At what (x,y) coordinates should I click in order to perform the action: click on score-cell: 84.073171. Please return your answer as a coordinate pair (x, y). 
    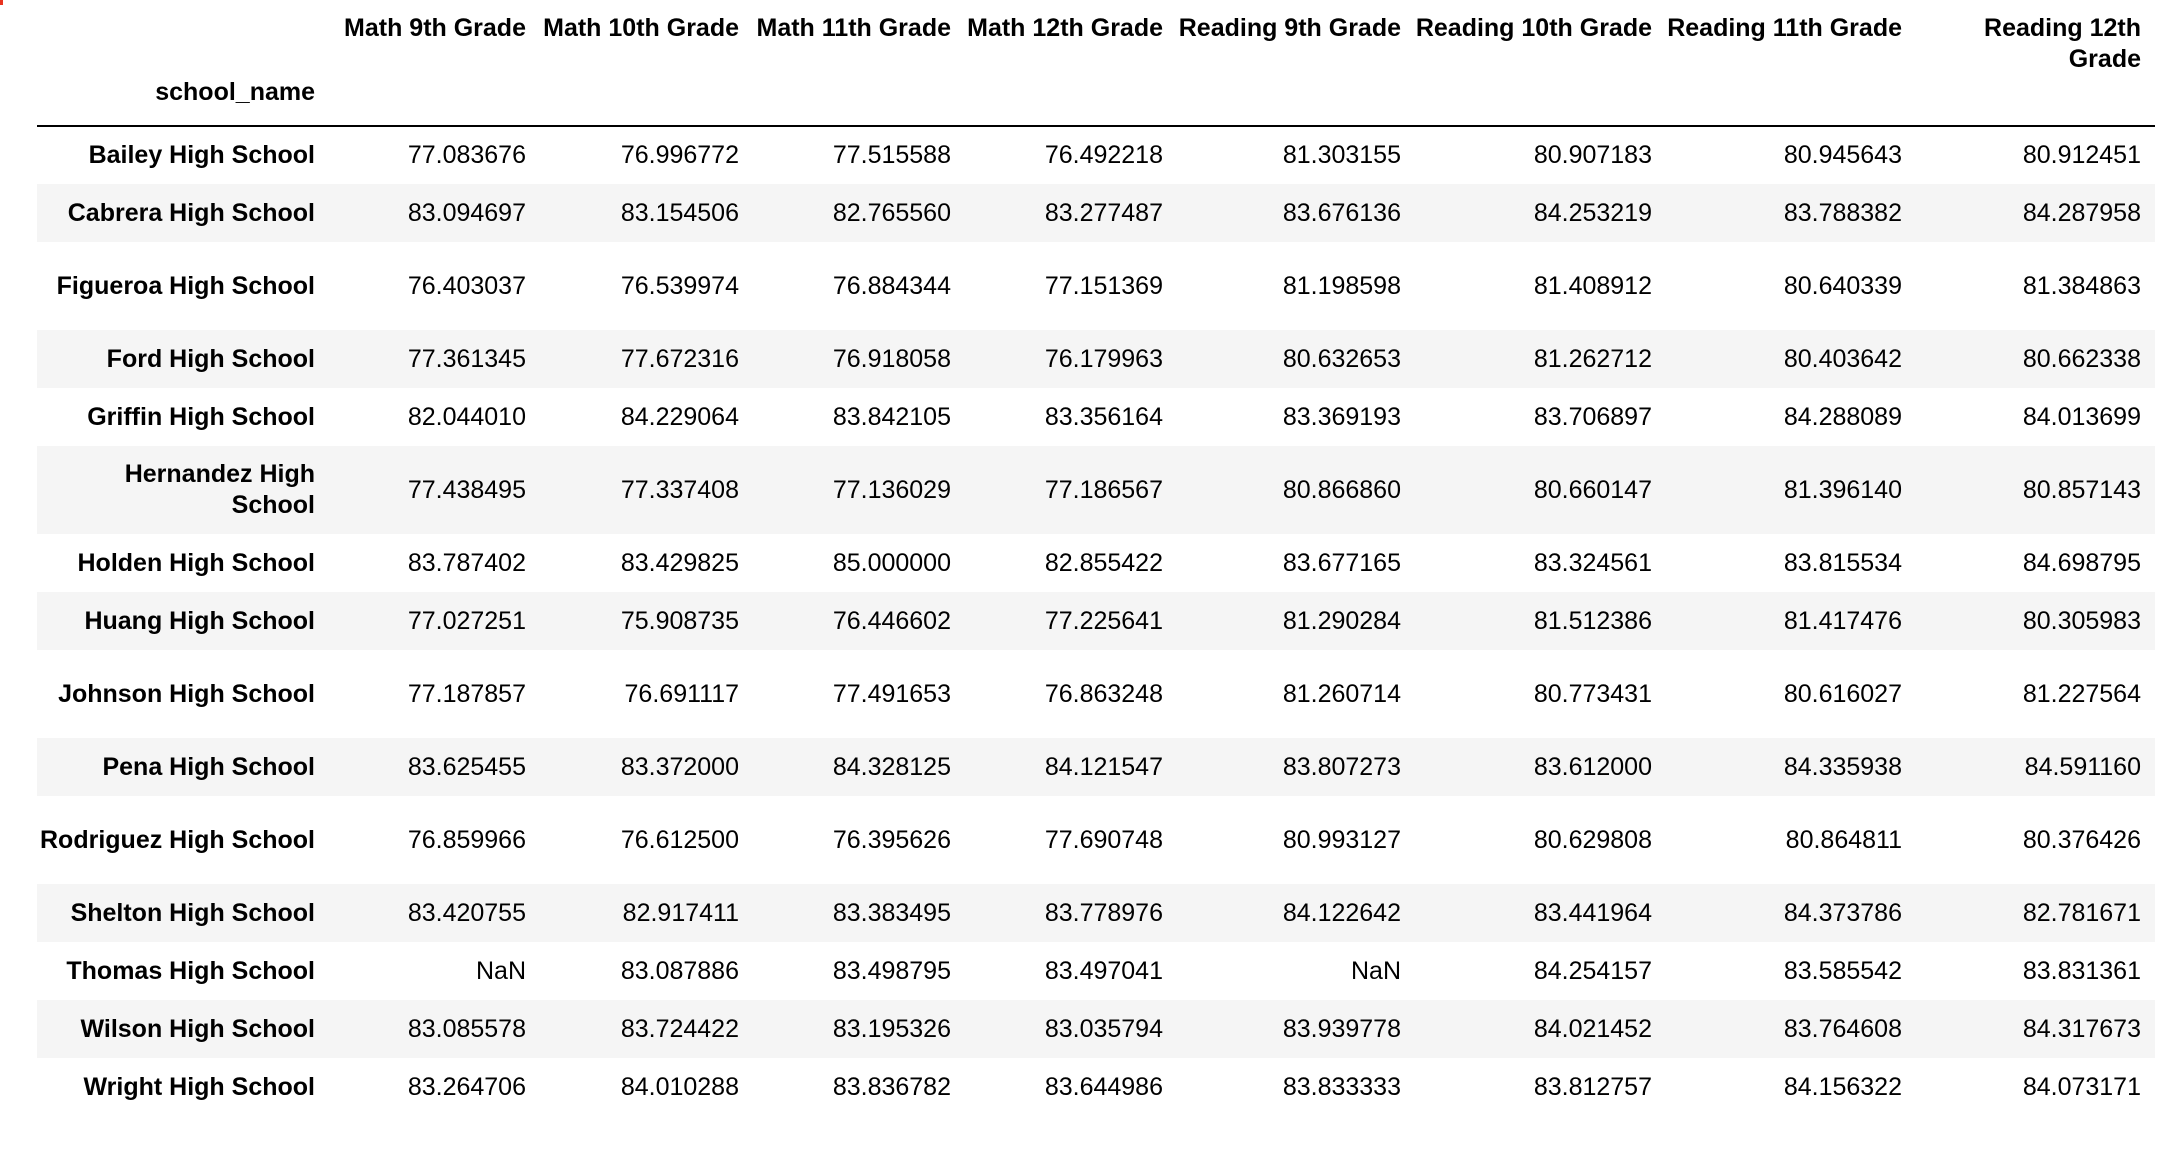
    Looking at the image, I should click on (2081, 1086).